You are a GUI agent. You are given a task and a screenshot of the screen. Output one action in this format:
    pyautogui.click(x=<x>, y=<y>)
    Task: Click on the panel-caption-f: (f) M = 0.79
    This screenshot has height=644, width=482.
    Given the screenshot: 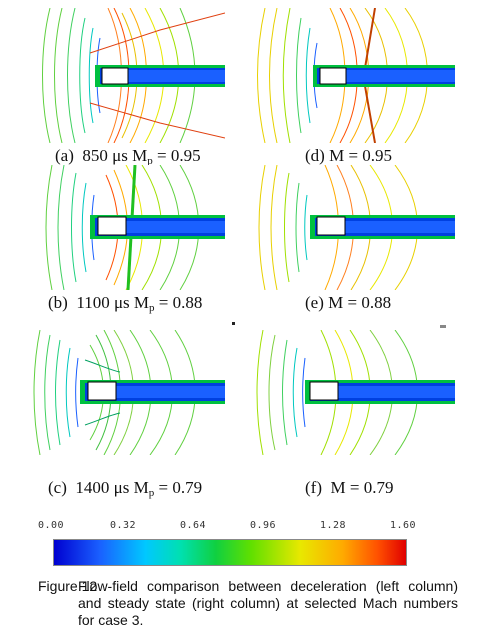 What is the action you would take?
    pyautogui.click(x=349, y=488)
    